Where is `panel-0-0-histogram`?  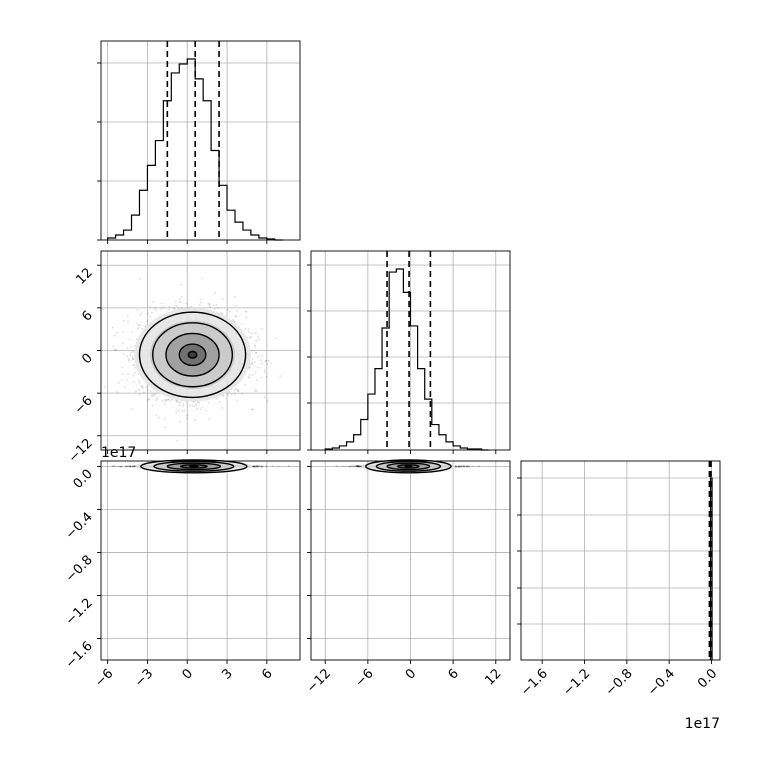
panel-0-0-histogram is located at coordinates (195, 149).